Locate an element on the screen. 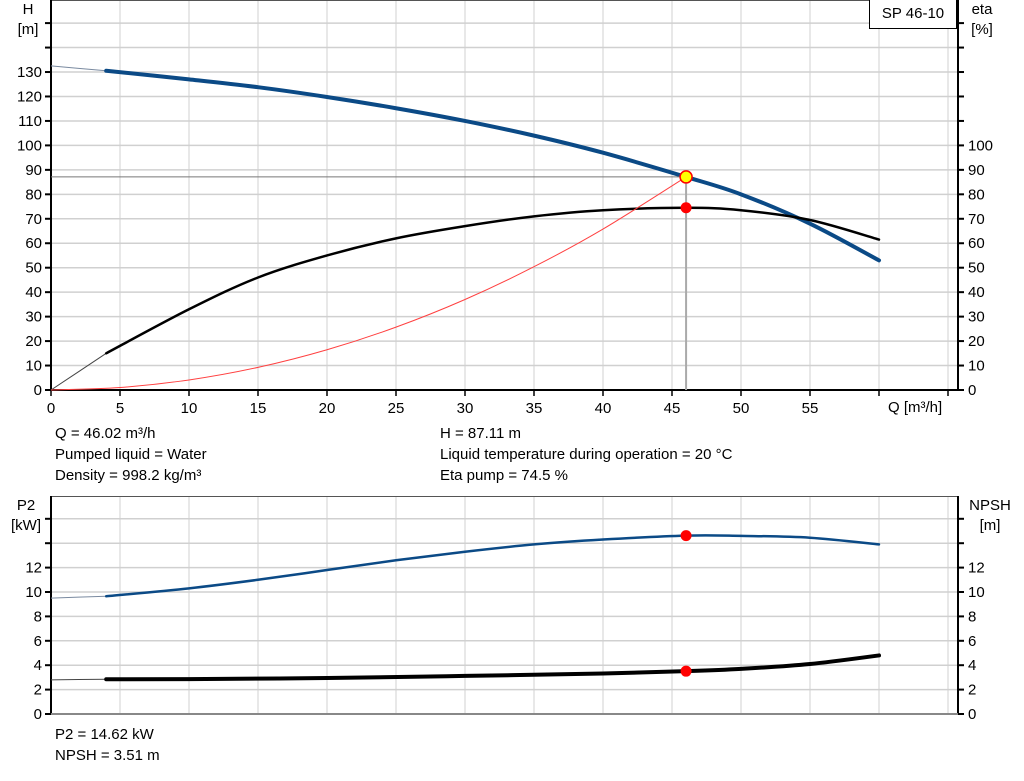 This screenshot has width=1024, height=781. y2-tick-label: 2 is located at coordinates (972, 690).